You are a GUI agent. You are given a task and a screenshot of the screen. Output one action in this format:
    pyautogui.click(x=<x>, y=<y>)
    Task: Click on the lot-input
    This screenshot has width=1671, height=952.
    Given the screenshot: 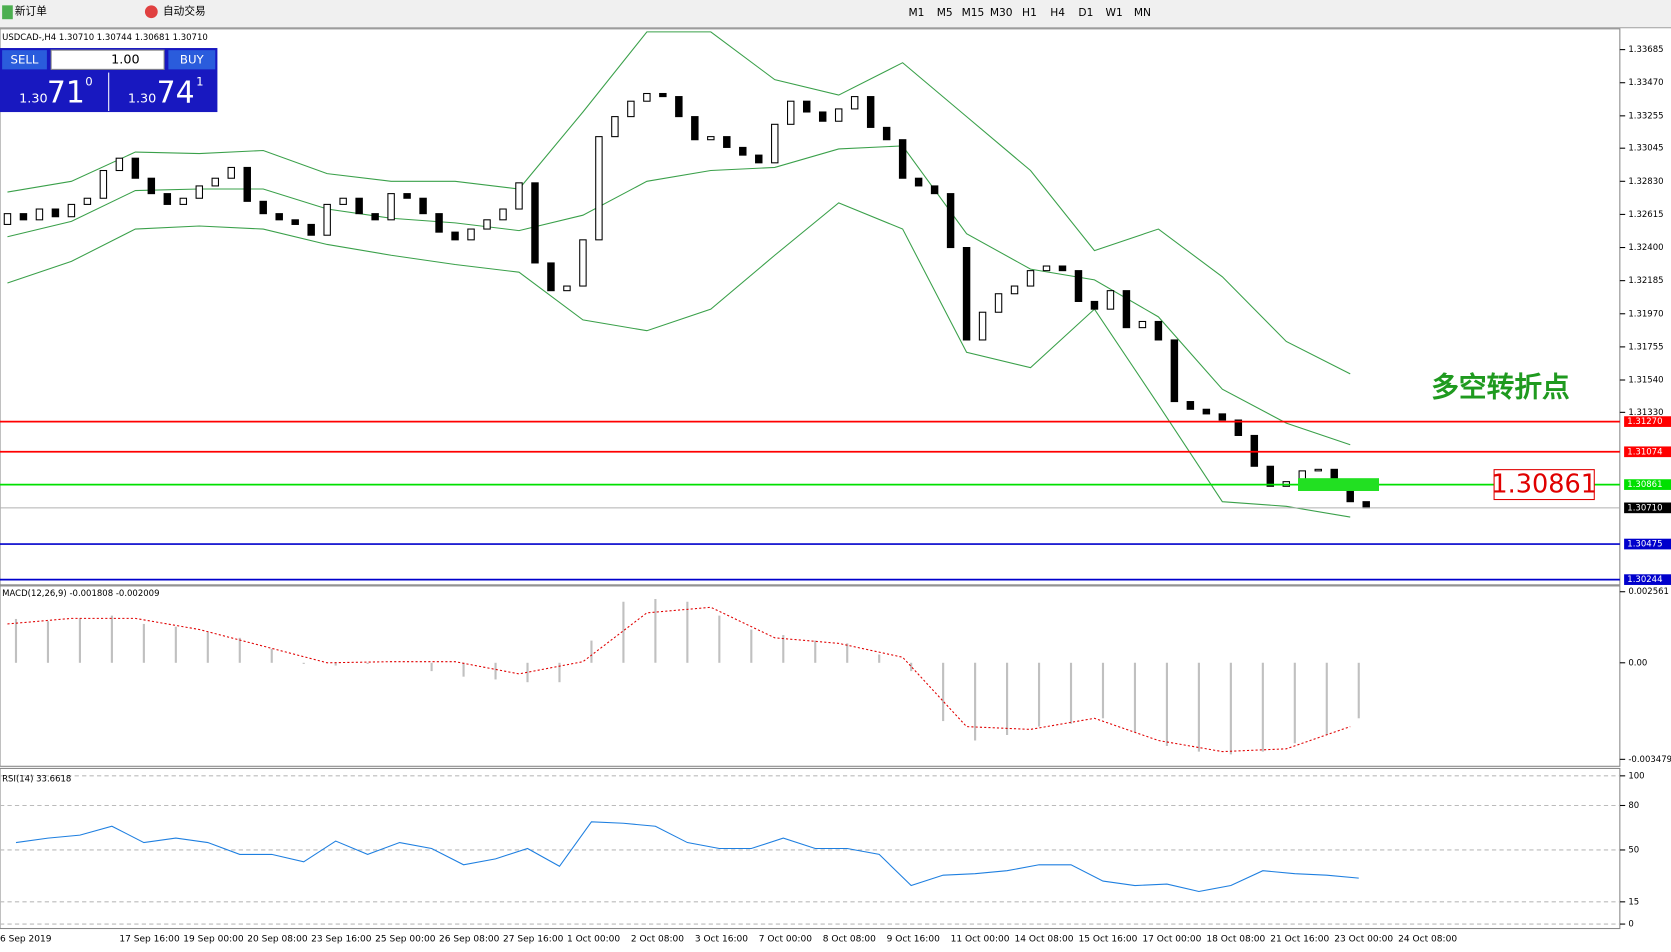 What is the action you would take?
    pyautogui.click(x=107, y=59)
    